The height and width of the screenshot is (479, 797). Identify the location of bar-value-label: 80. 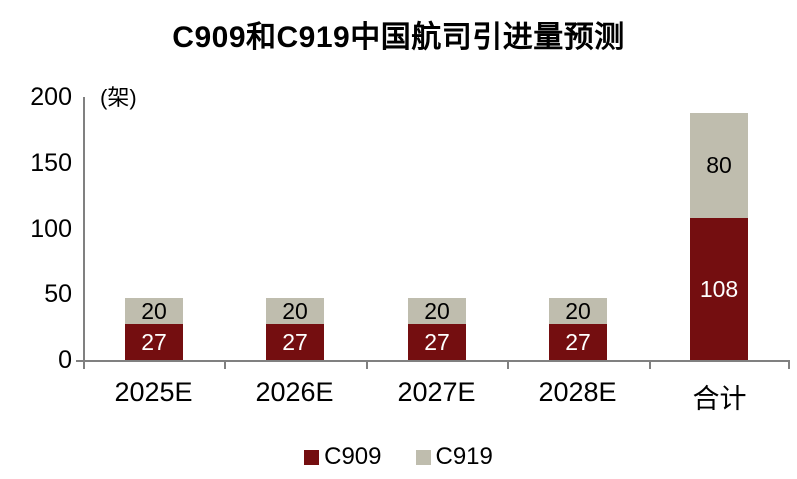
(719, 165).